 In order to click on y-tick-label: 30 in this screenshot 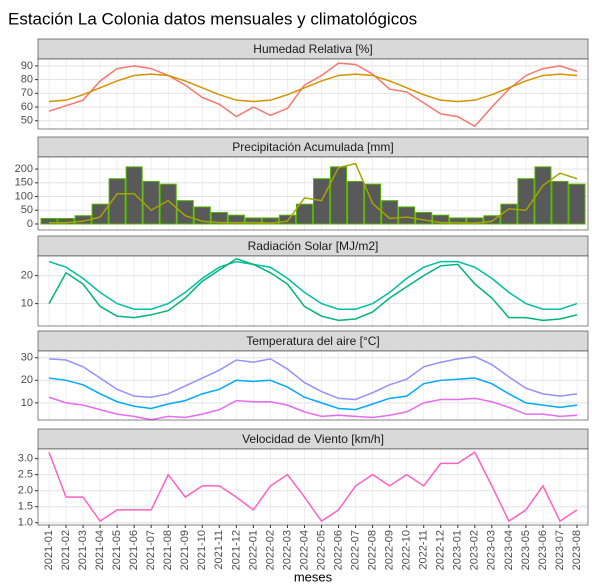, I will do `click(27, 358)`.